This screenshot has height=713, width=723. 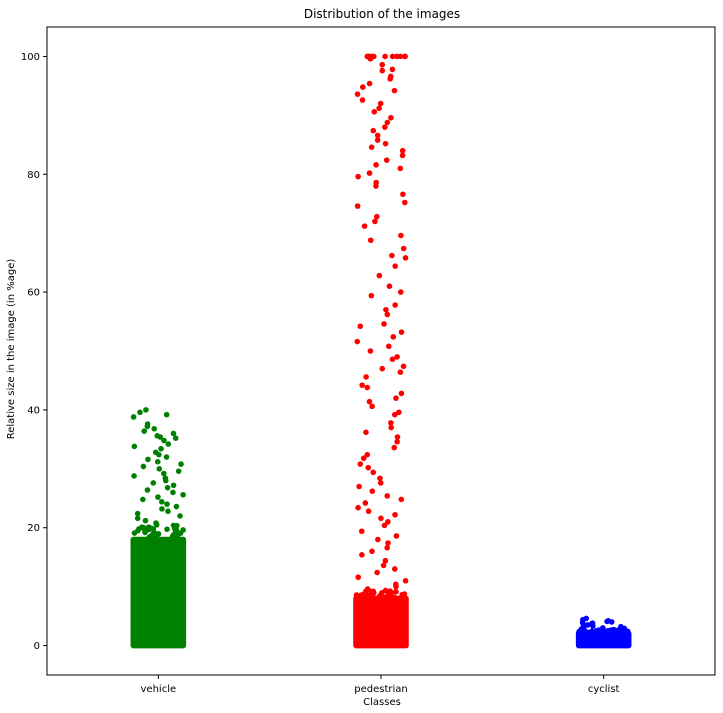 What do you see at coordinates (603, 639) in the screenshot?
I see `dense-band-cyclist` at bounding box center [603, 639].